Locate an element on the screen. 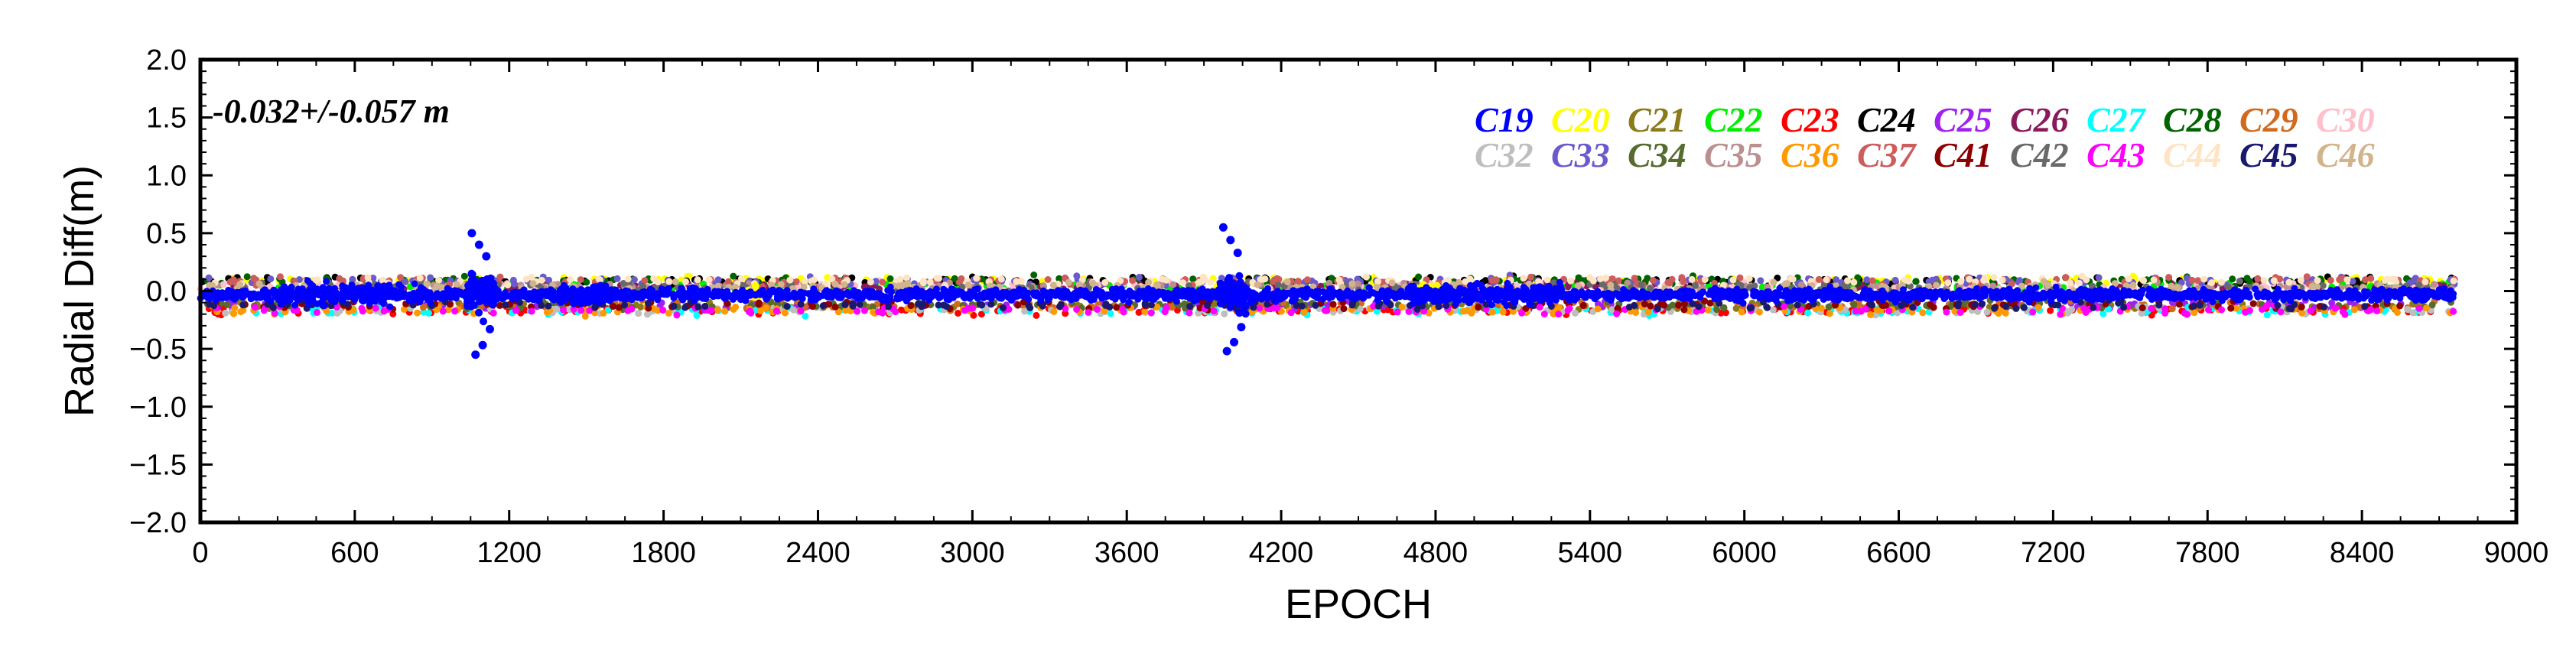 The width and height of the screenshot is (2576, 657). point-c27 is located at coordinates (1110, 313).